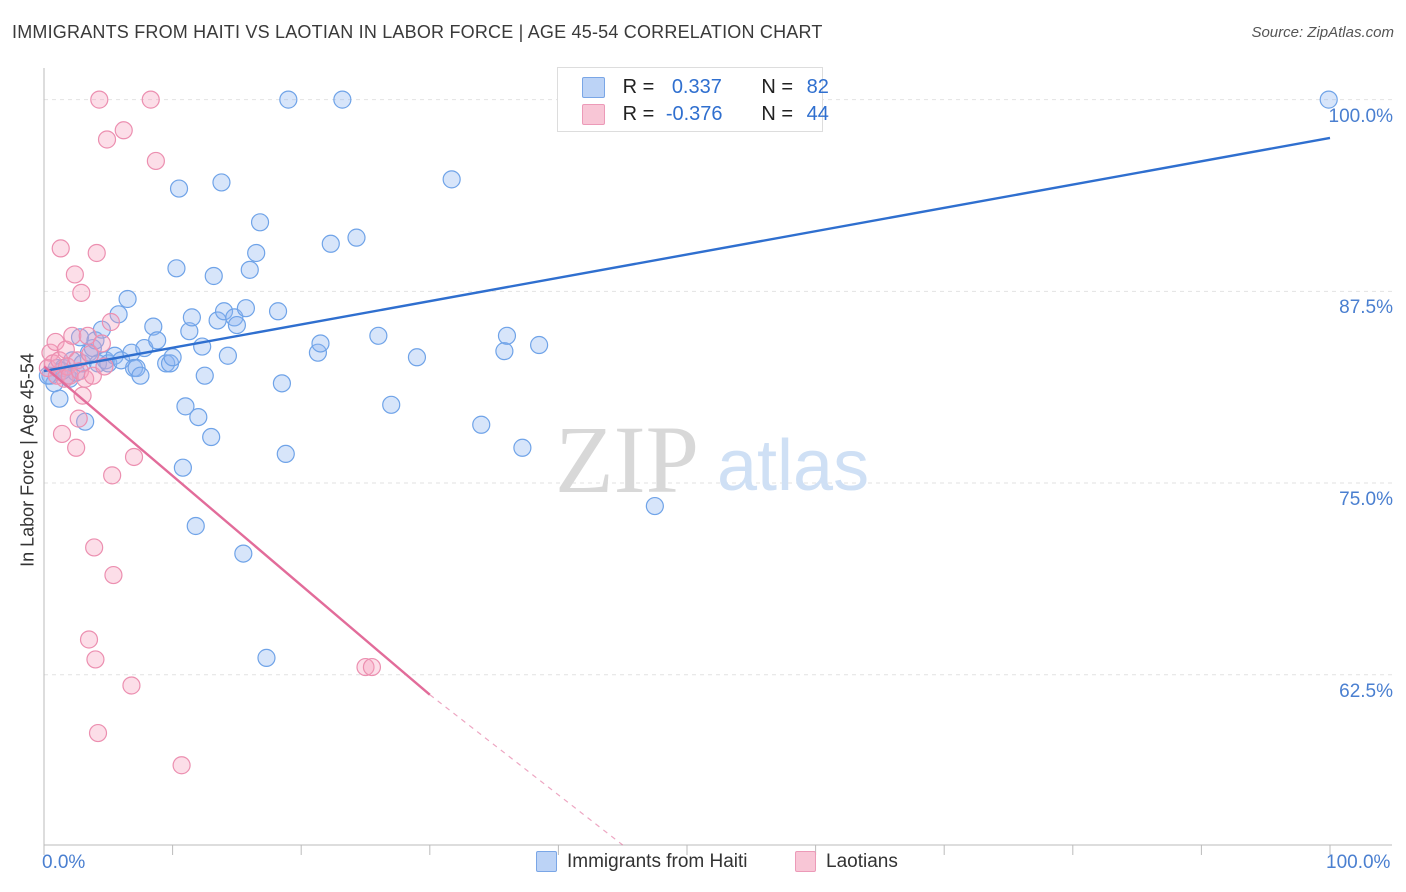 The image size is (1406, 892). What do you see at coordinates (1360, 116) in the screenshot?
I see `y-tick-label: 100.0%` at bounding box center [1360, 116].